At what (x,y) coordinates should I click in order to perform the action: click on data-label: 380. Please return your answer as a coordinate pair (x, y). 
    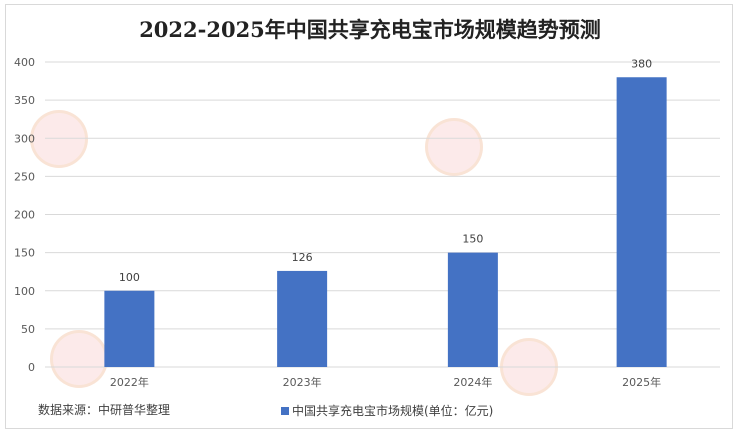
    Looking at the image, I should click on (641, 63).